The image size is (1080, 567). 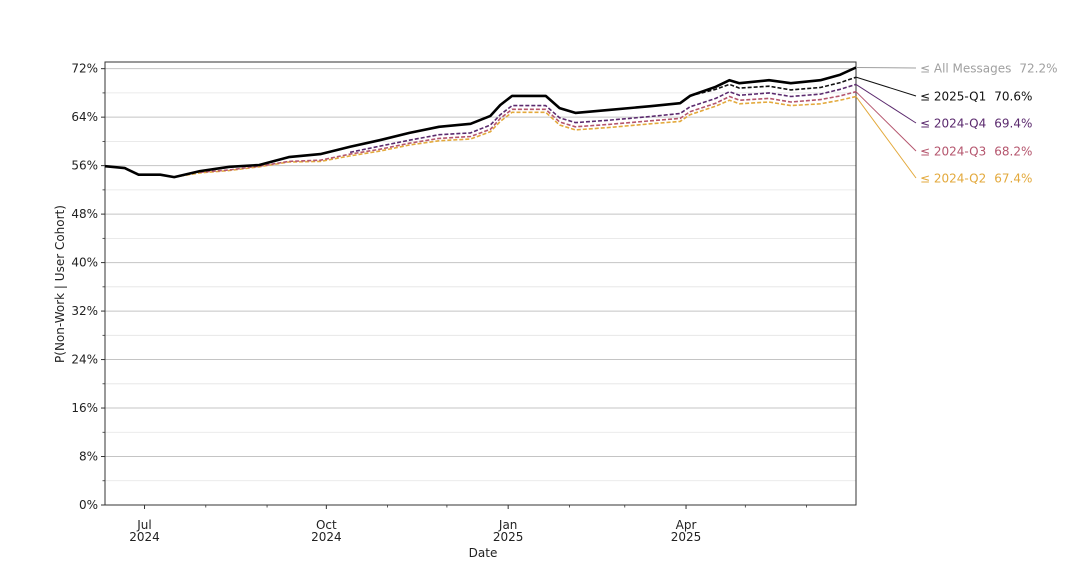 I want to click on series-end-label: ≤ 2024-Q2 67.4%, so click(x=976, y=179).